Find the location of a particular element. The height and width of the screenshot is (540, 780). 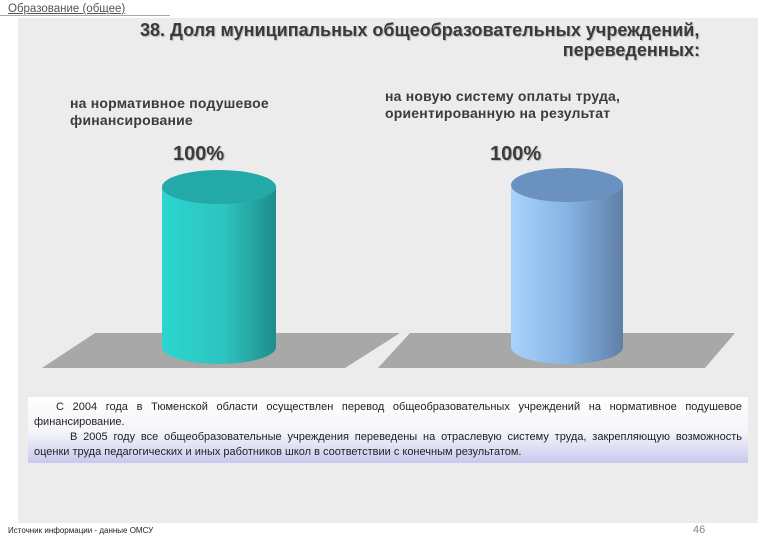

section-tag: Образование (общее) is located at coordinates (67, 9).